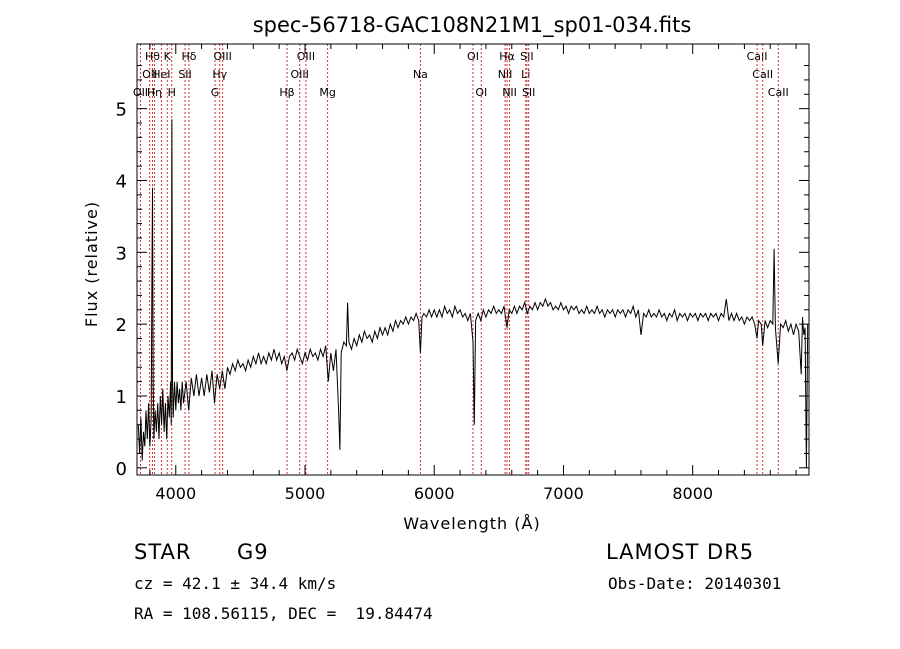  What do you see at coordinates (184, 74) in the screenshot?
I see `marker-label-7: SII` at bounding box center [184, 74].